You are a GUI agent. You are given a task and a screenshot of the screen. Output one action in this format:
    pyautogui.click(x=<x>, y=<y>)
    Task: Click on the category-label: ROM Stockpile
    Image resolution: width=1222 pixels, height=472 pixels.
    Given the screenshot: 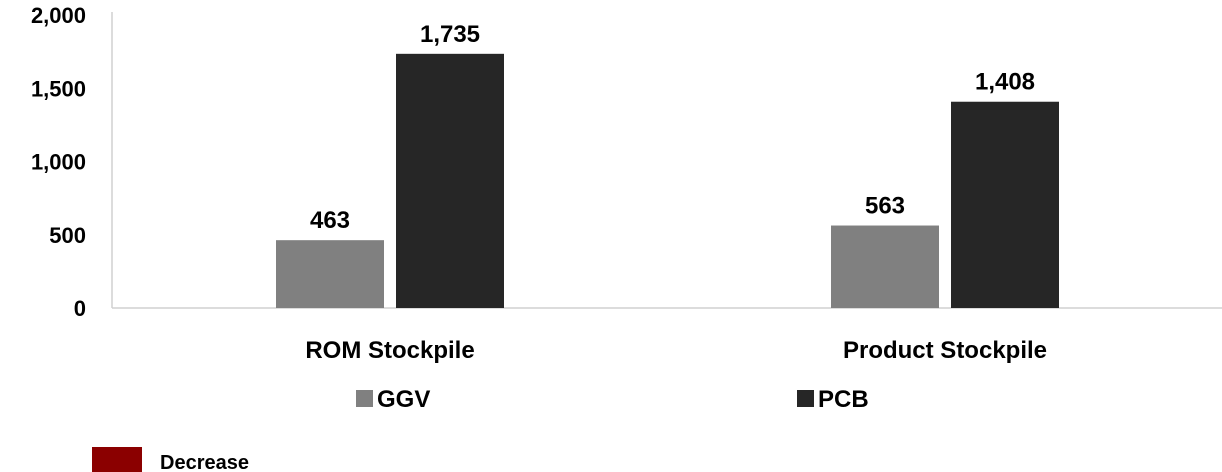 What is the action you would take?
    pyautogui.click(x=389, y=350)
    